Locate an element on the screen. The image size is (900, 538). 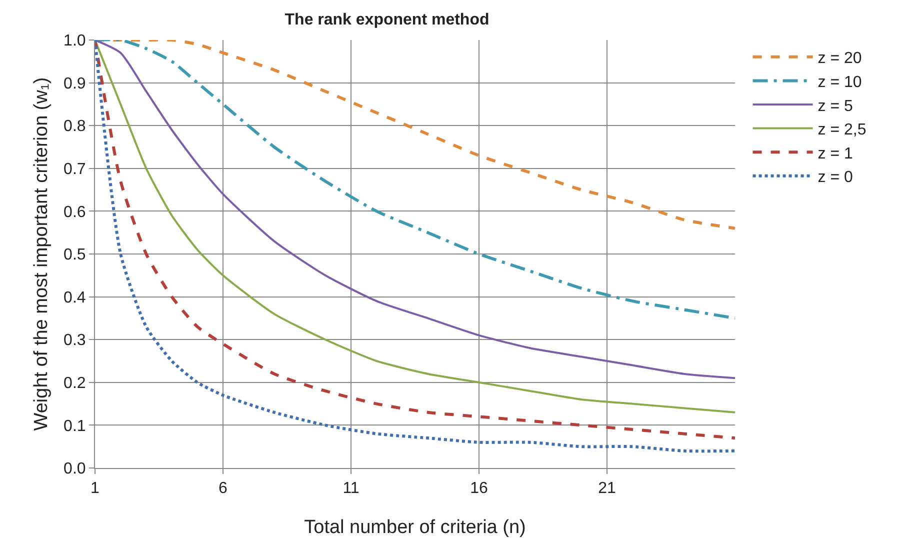
legend-label: z = 1 is located at coordinates (836, 153).